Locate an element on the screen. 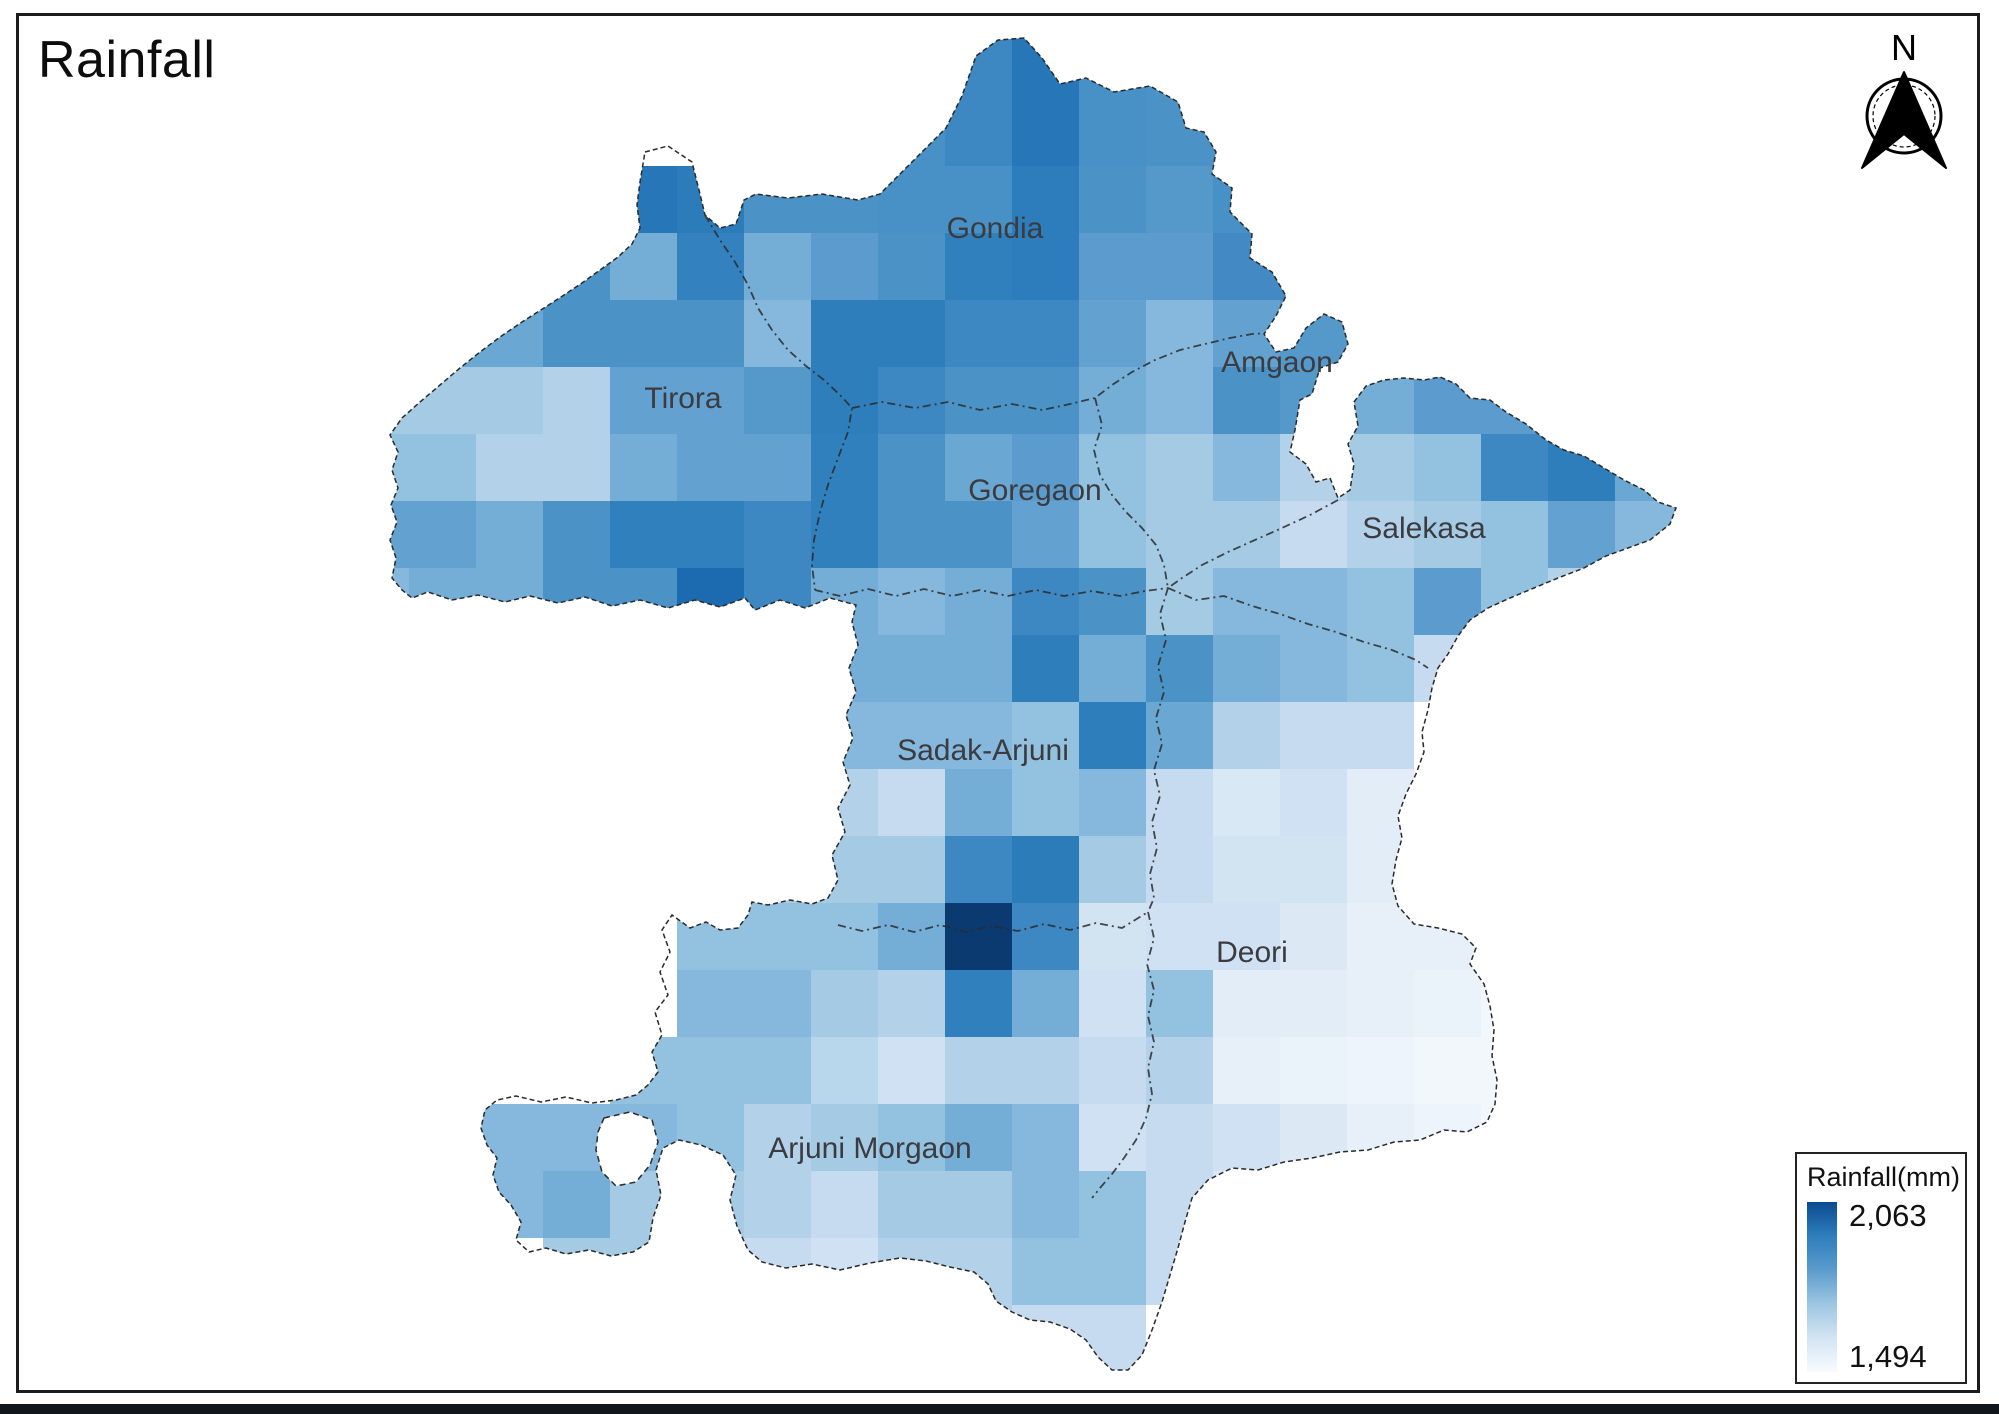 This screenshot has width=1999, height=1414. region-label: Arjuni Morgaon is located at coordinates (869, 1148).